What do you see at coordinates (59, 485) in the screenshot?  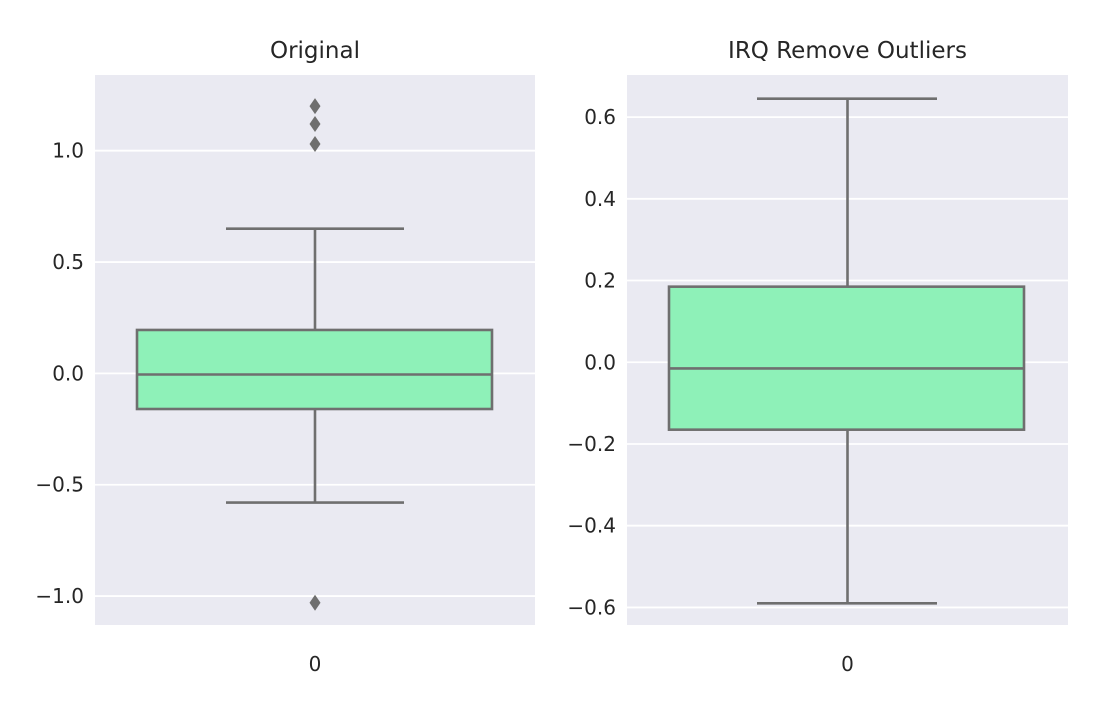 I see `y-tick-label: −0.5` at bounding box center [59, 485].